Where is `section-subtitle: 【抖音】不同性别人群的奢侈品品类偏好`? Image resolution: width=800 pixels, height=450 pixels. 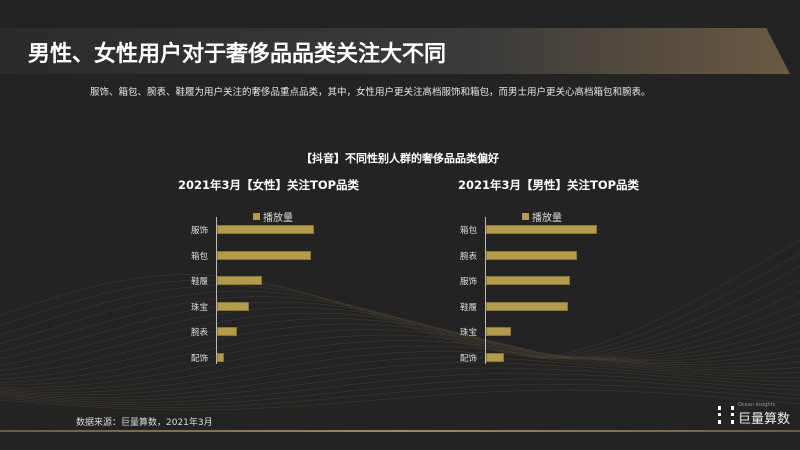 section-subtitle: 【抖音】不同性别人群的奢侈品品类偏好 is located at coordinates (400, 158).